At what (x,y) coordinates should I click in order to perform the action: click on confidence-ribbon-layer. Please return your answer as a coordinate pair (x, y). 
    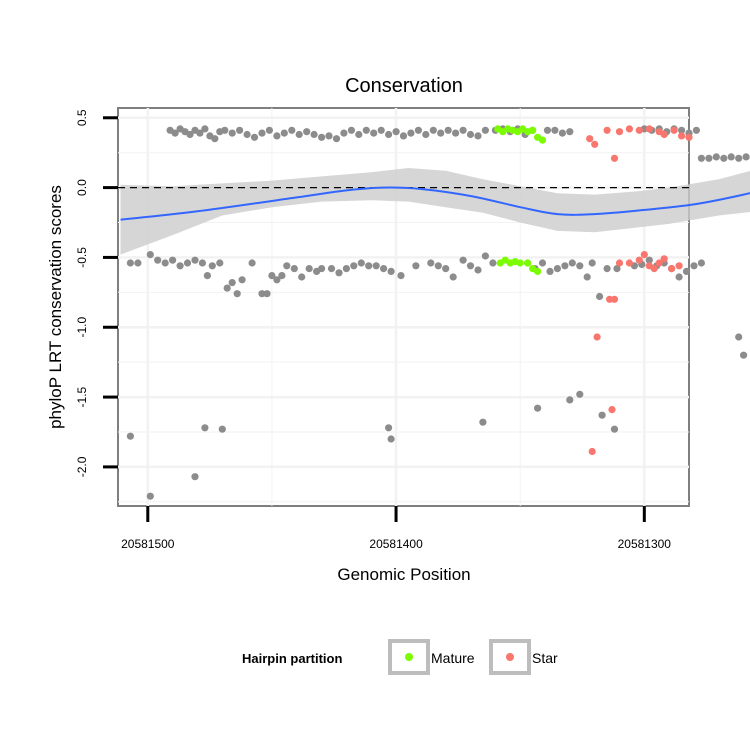
    Looking at the image, I should click on (435, 211).